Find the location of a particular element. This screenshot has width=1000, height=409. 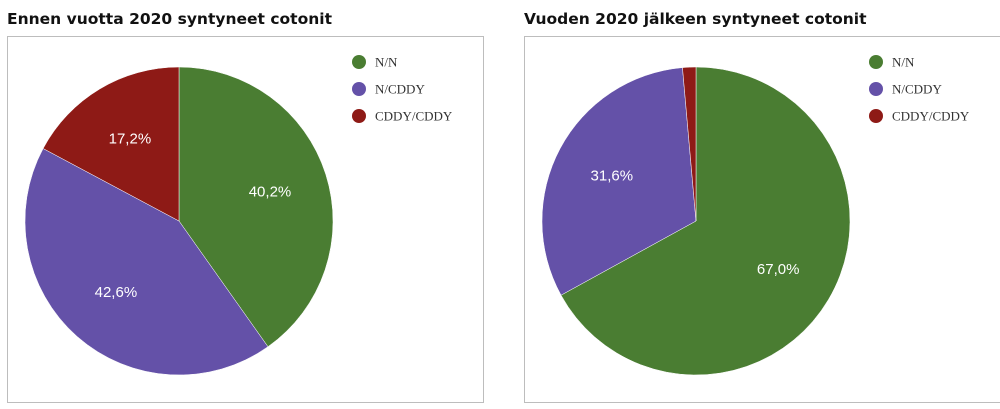

data-label-n-n: 67,0% is located at coordinates (778, 269).